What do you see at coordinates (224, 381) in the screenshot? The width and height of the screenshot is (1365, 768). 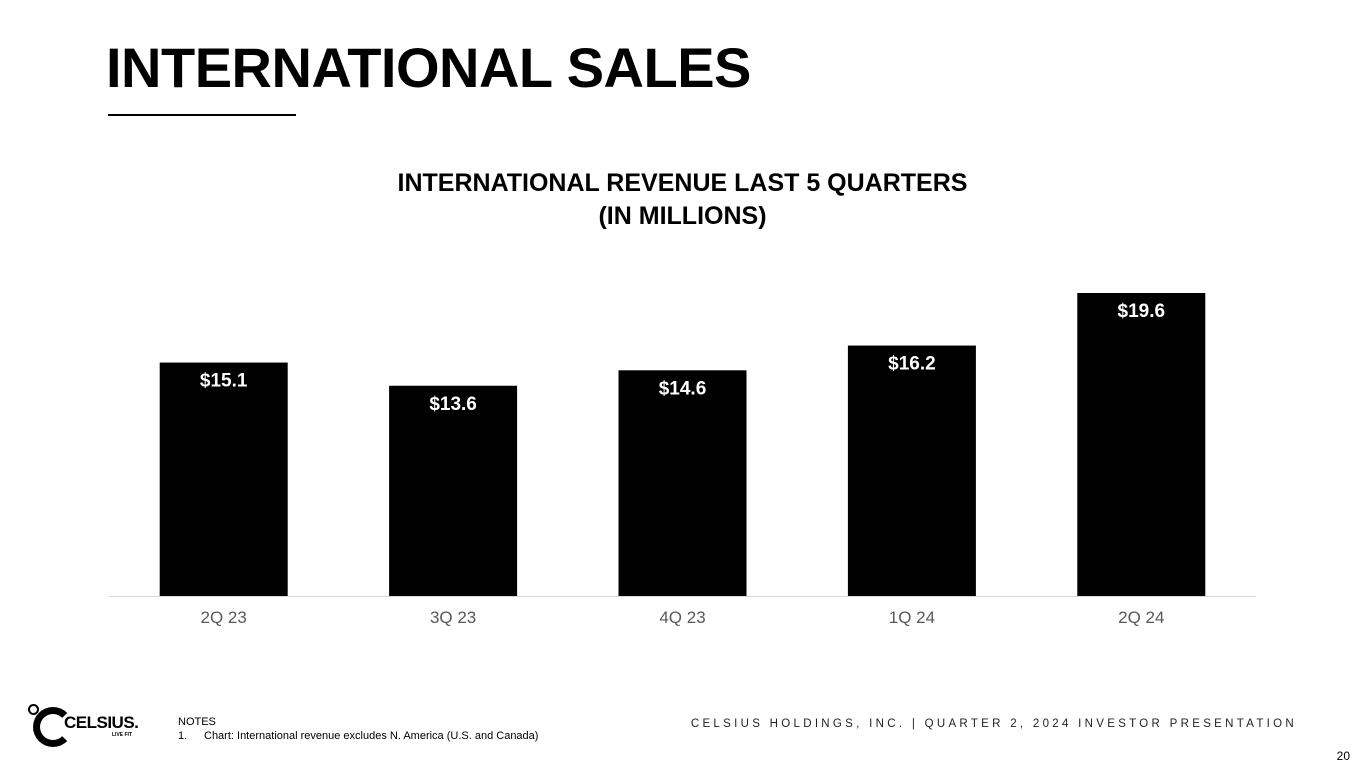 I see `data-label-1: $15.1` at bounding box center [224, 381].